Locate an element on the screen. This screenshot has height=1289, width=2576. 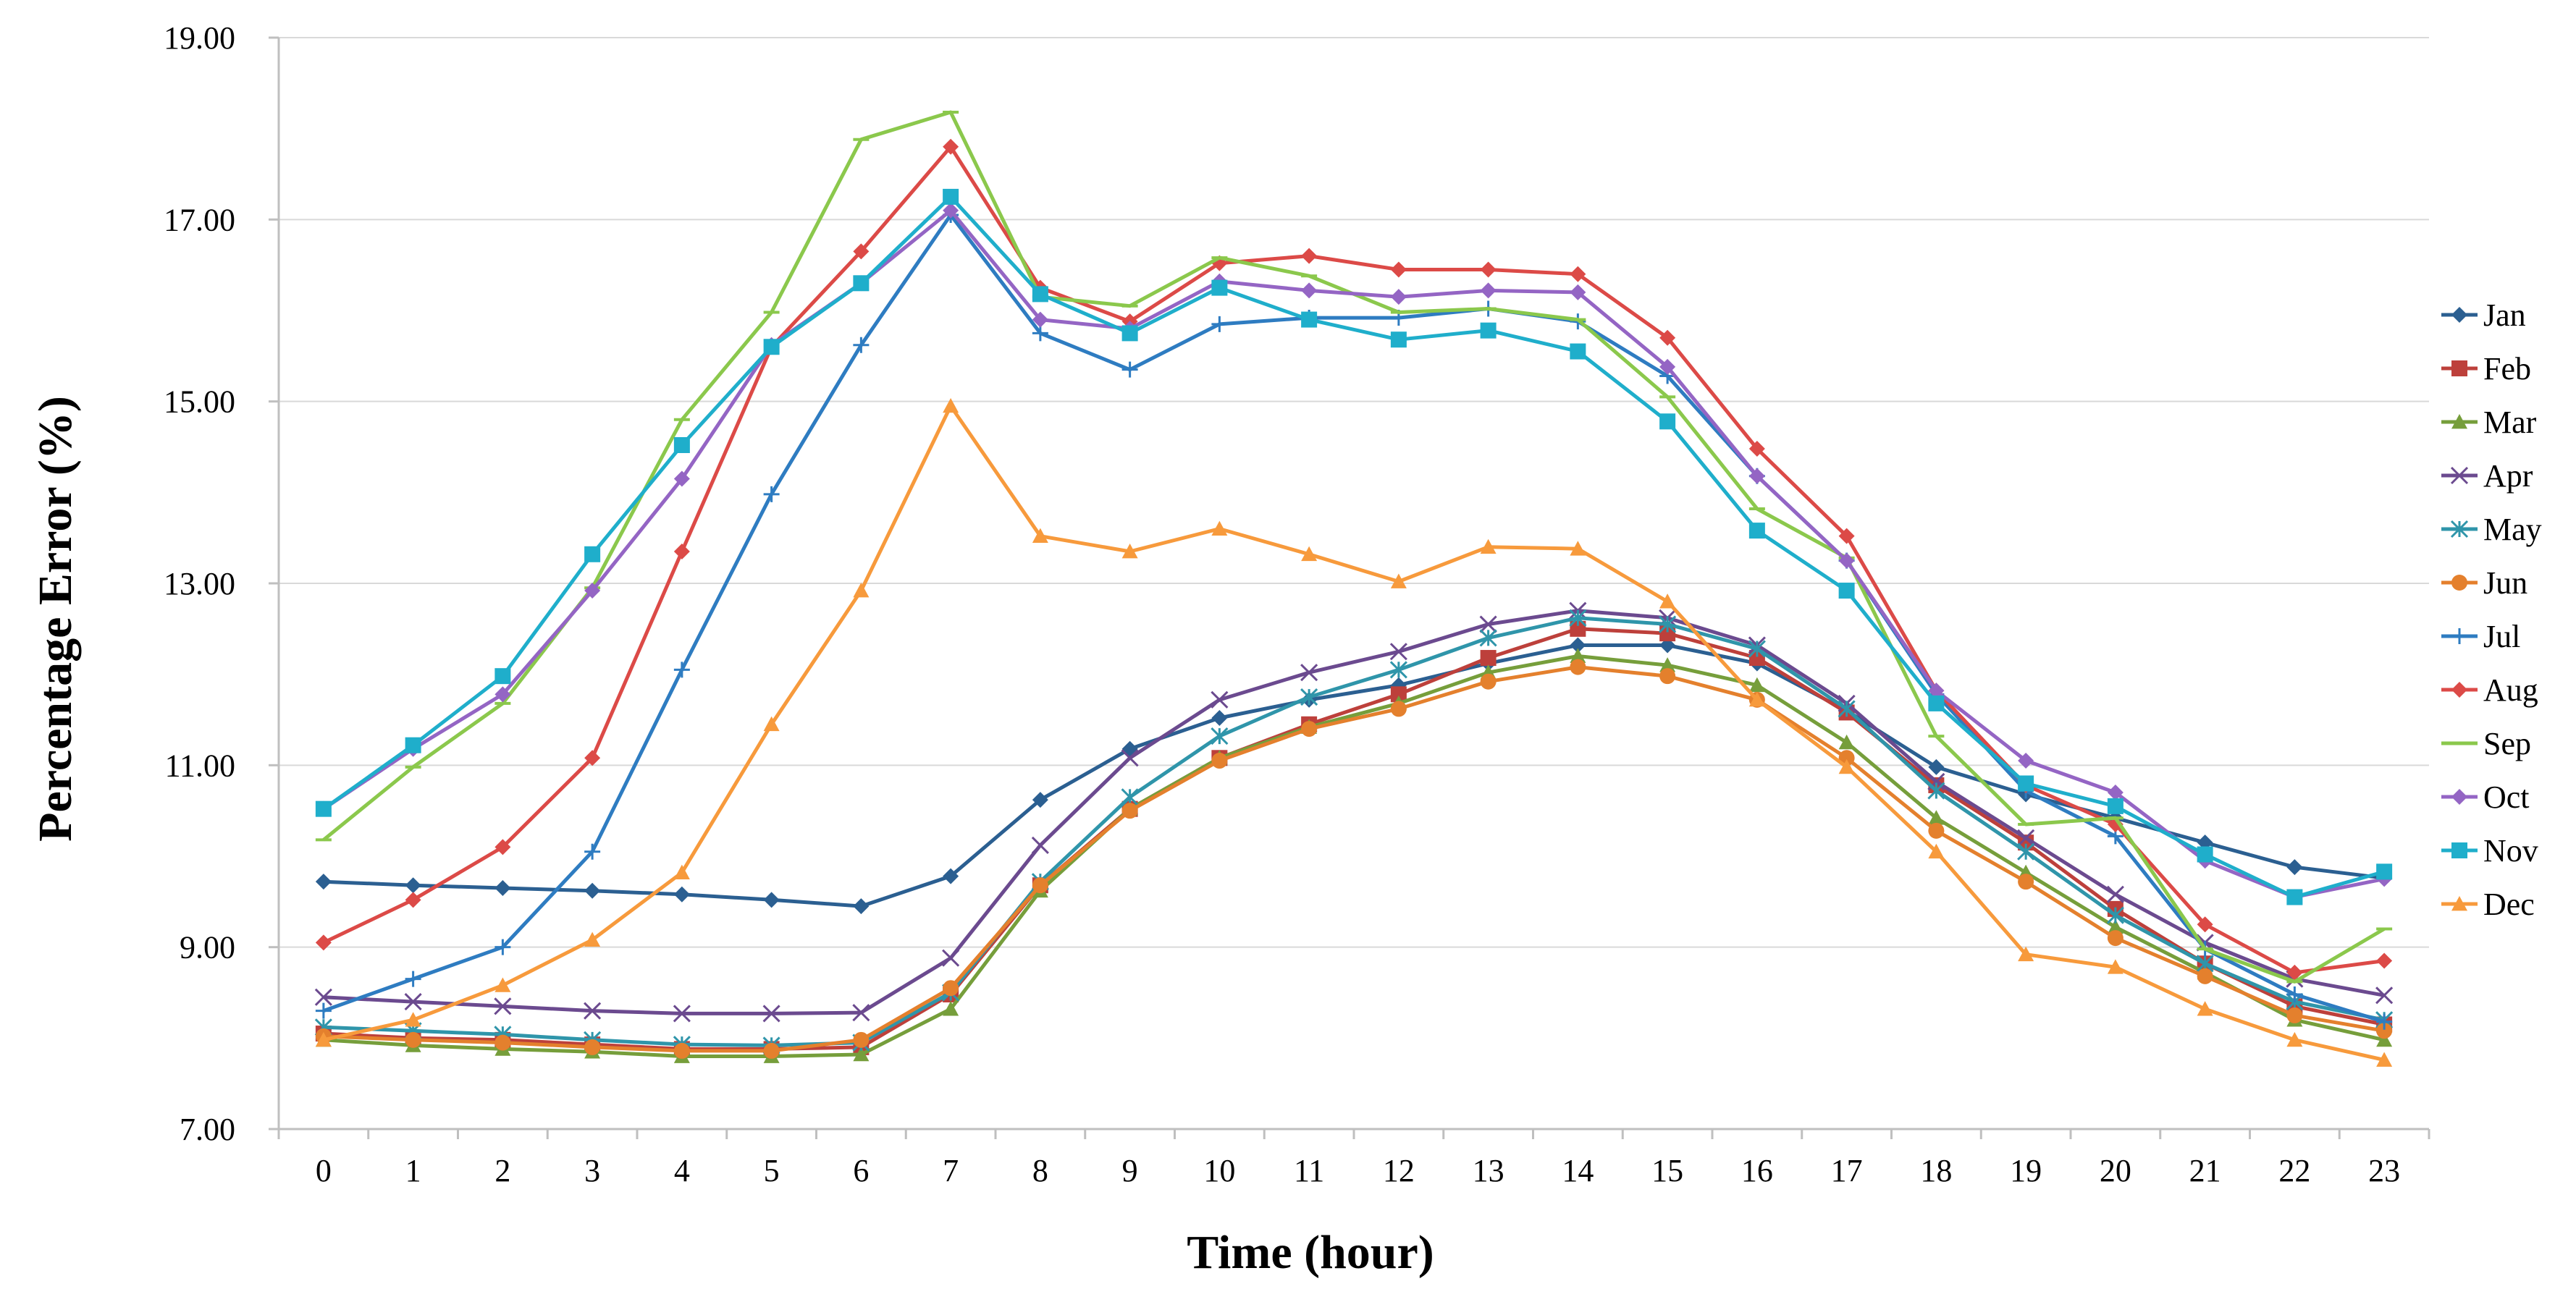
data-point-feb is located at coordinates (1488, 658).